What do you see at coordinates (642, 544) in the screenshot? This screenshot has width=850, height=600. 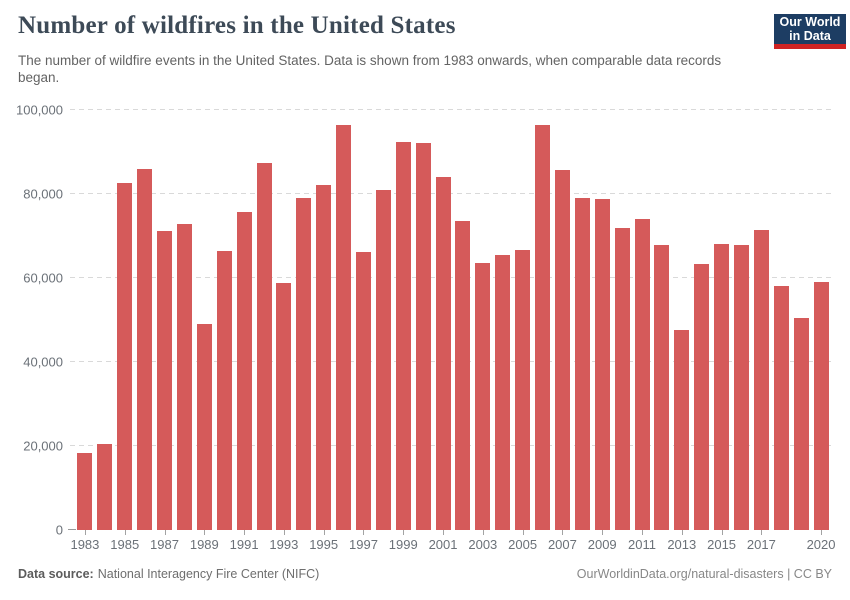 I see `x-axis-label-2011: 2011` at bounding box center [642, 544].